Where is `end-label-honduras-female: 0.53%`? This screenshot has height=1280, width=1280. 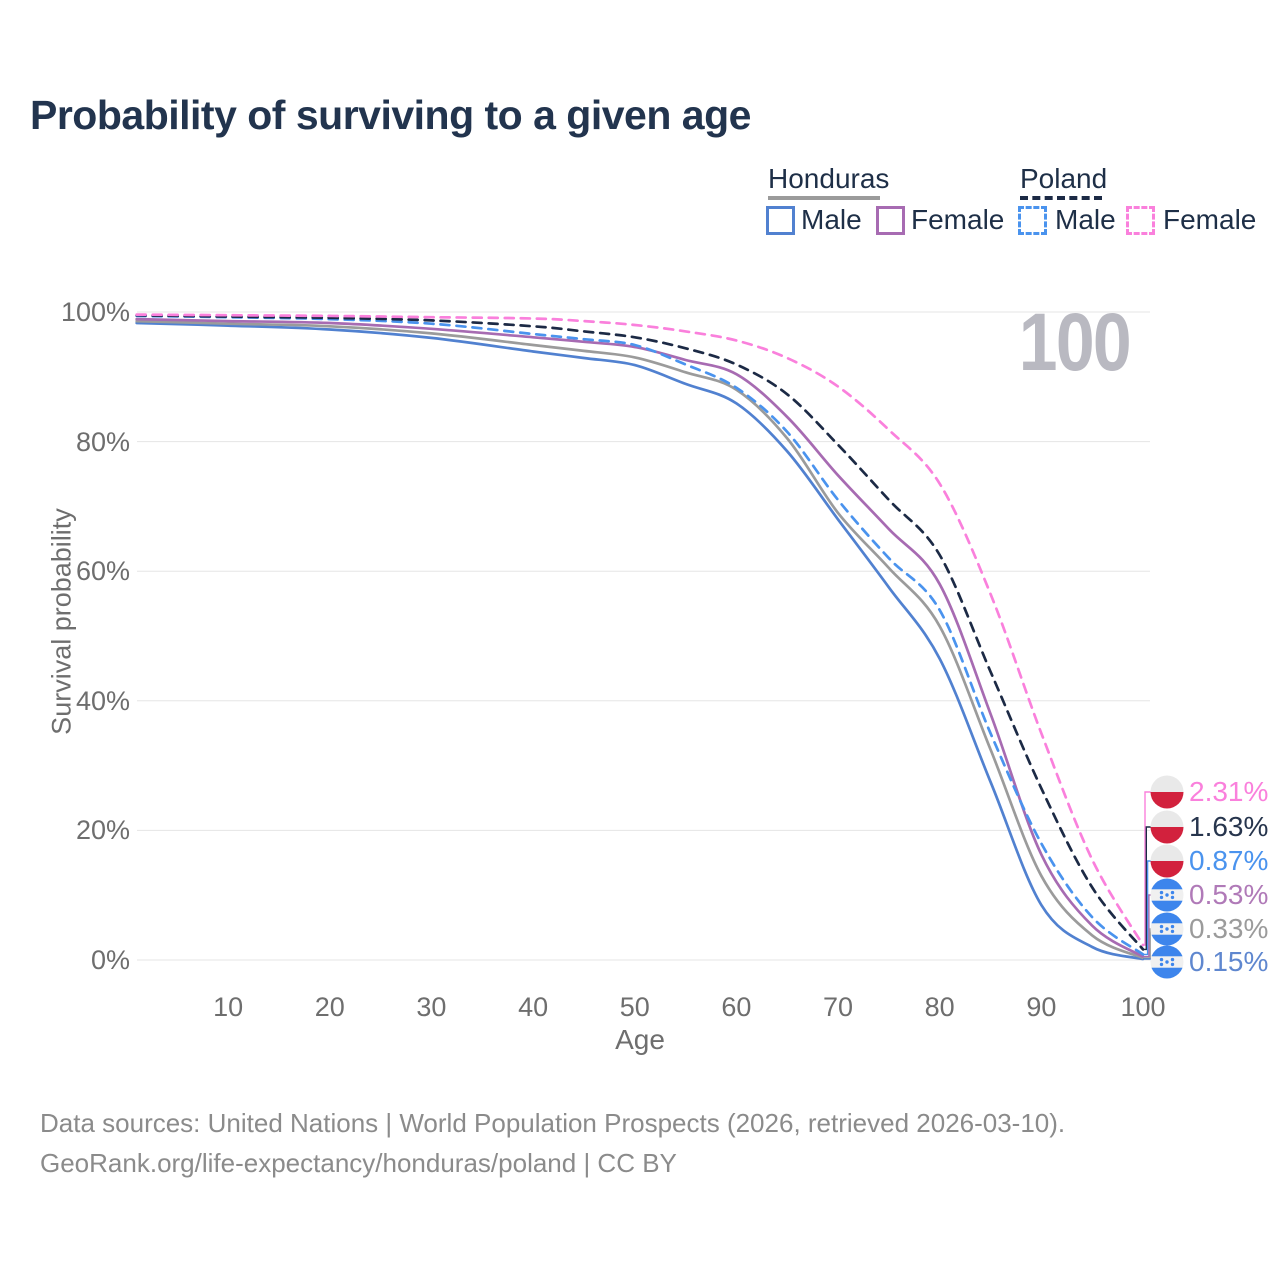 end-label-honduras-female: 0.53% is located at coordinates (1209, 895).